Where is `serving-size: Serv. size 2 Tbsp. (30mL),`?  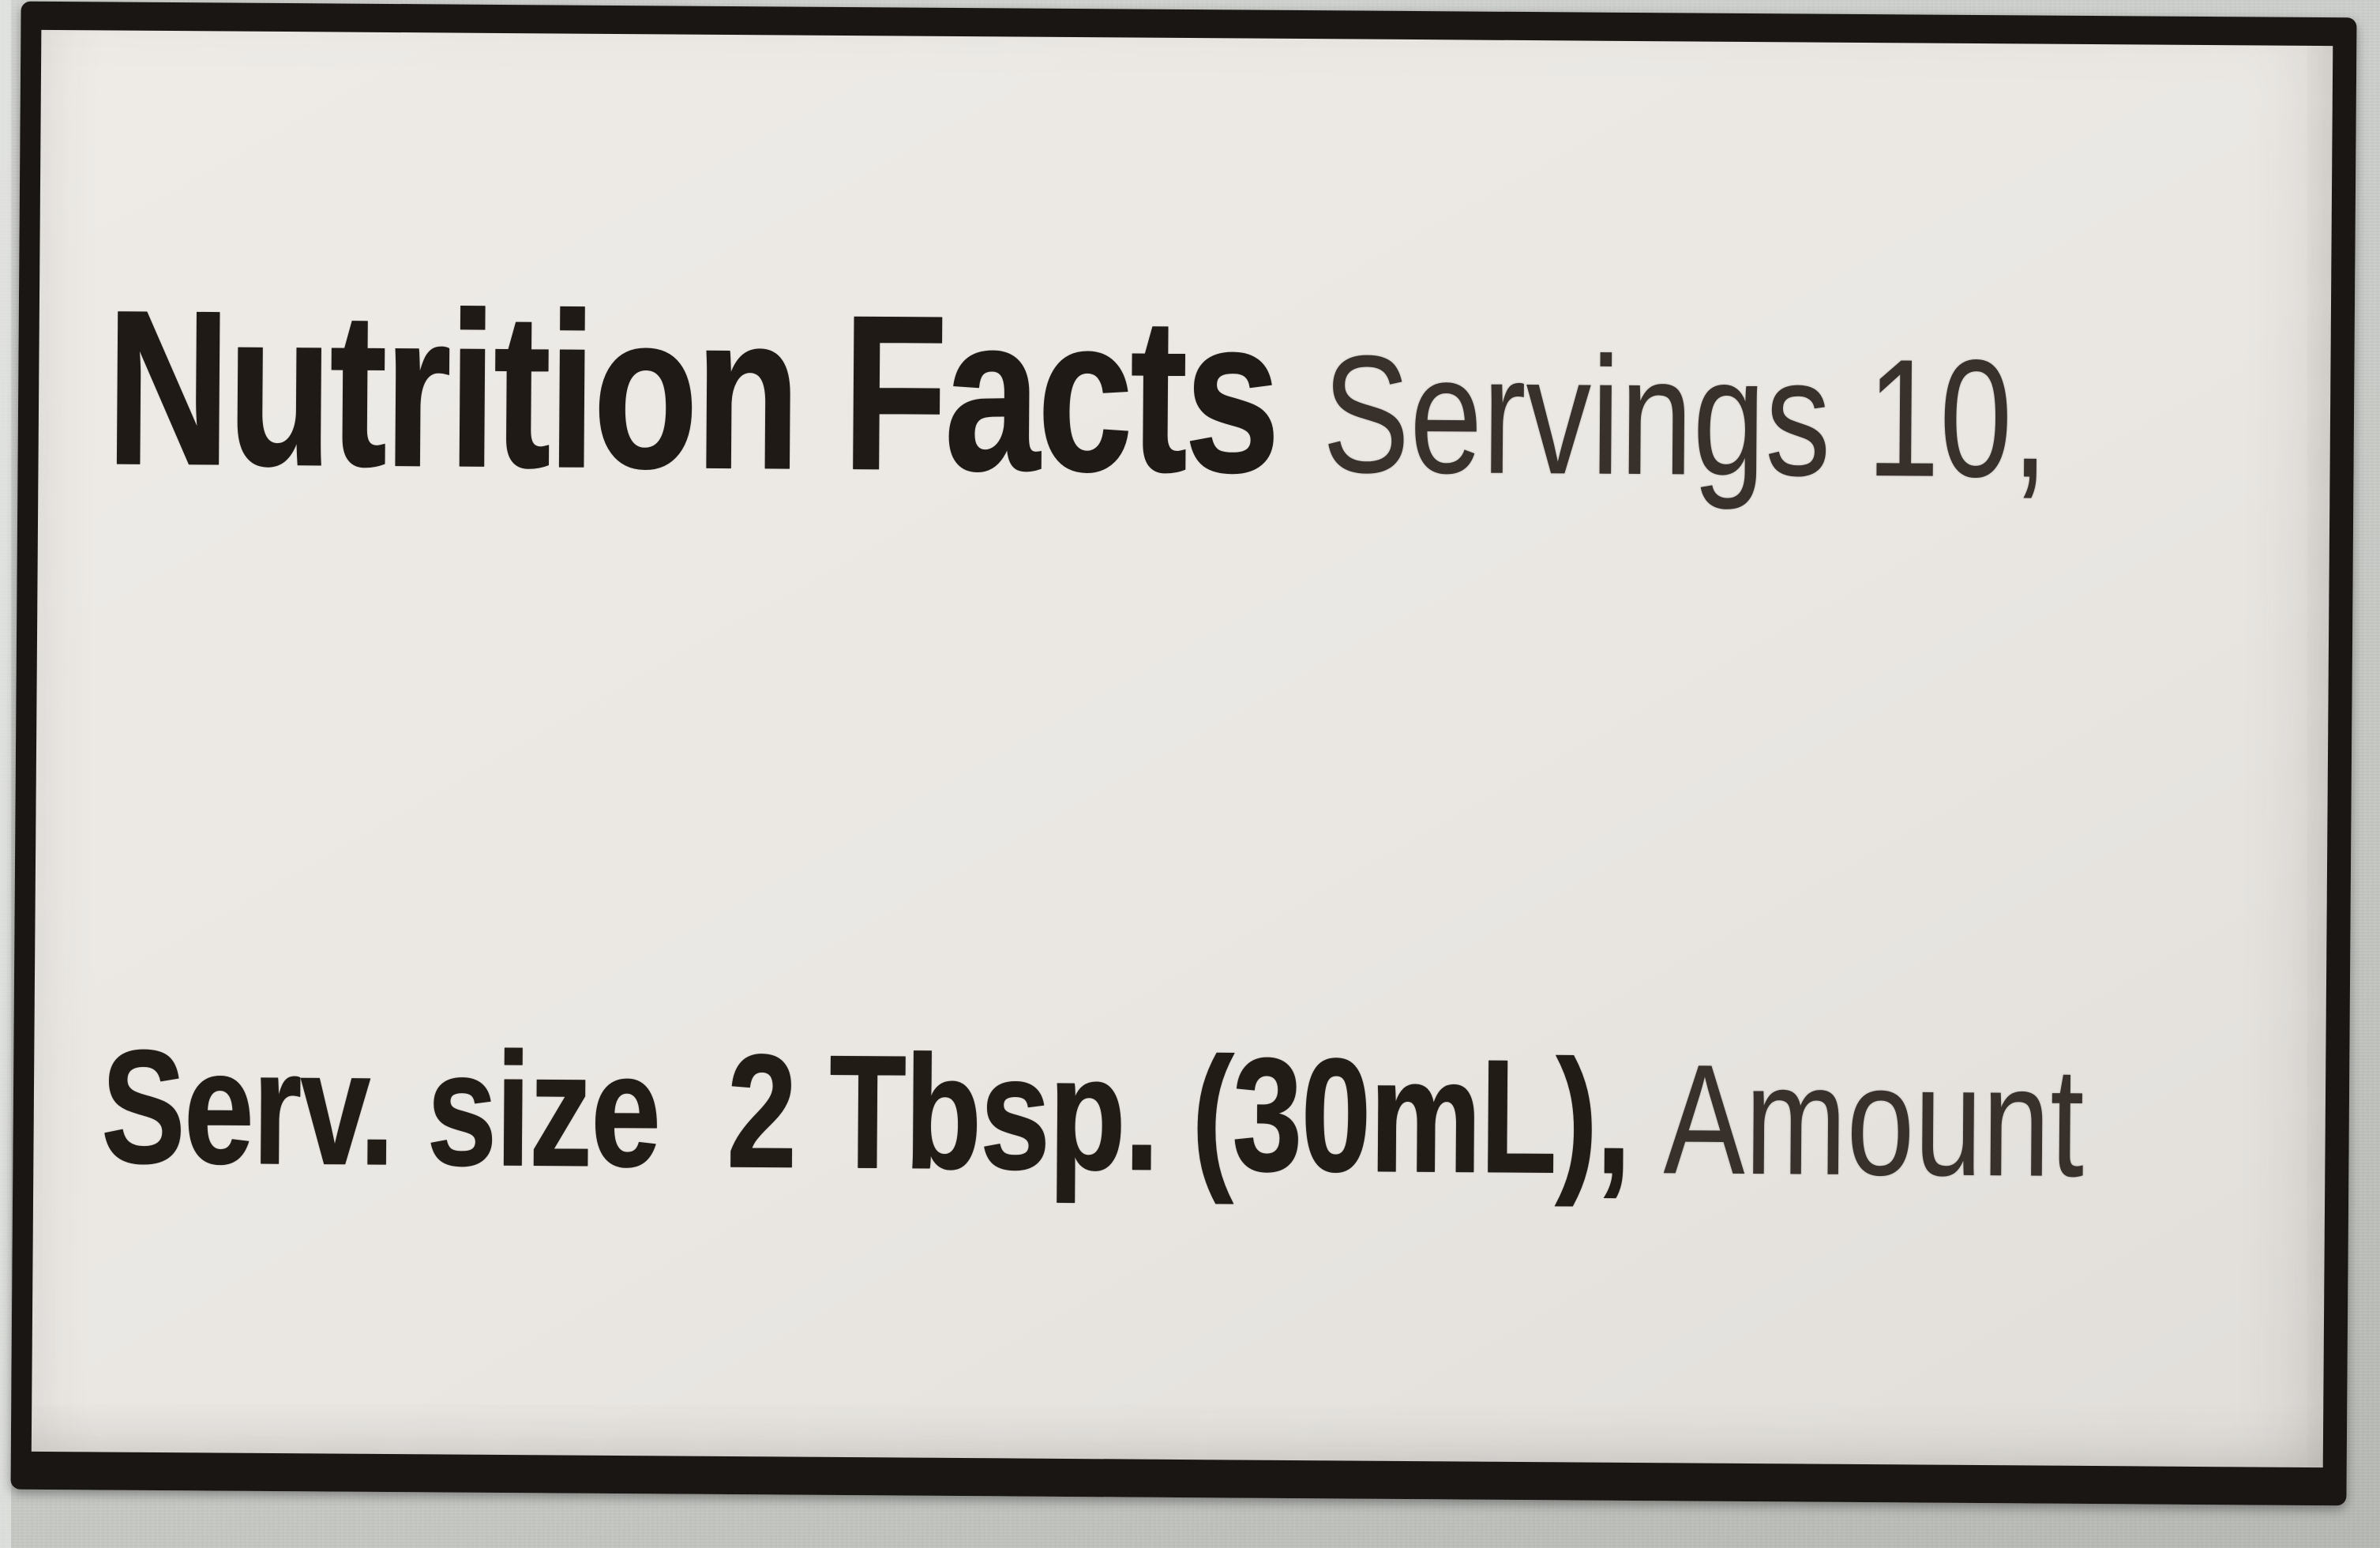 serving-size: Serv. size 2 Tbsp. (30mL), is located at coordinates (882, 1112).